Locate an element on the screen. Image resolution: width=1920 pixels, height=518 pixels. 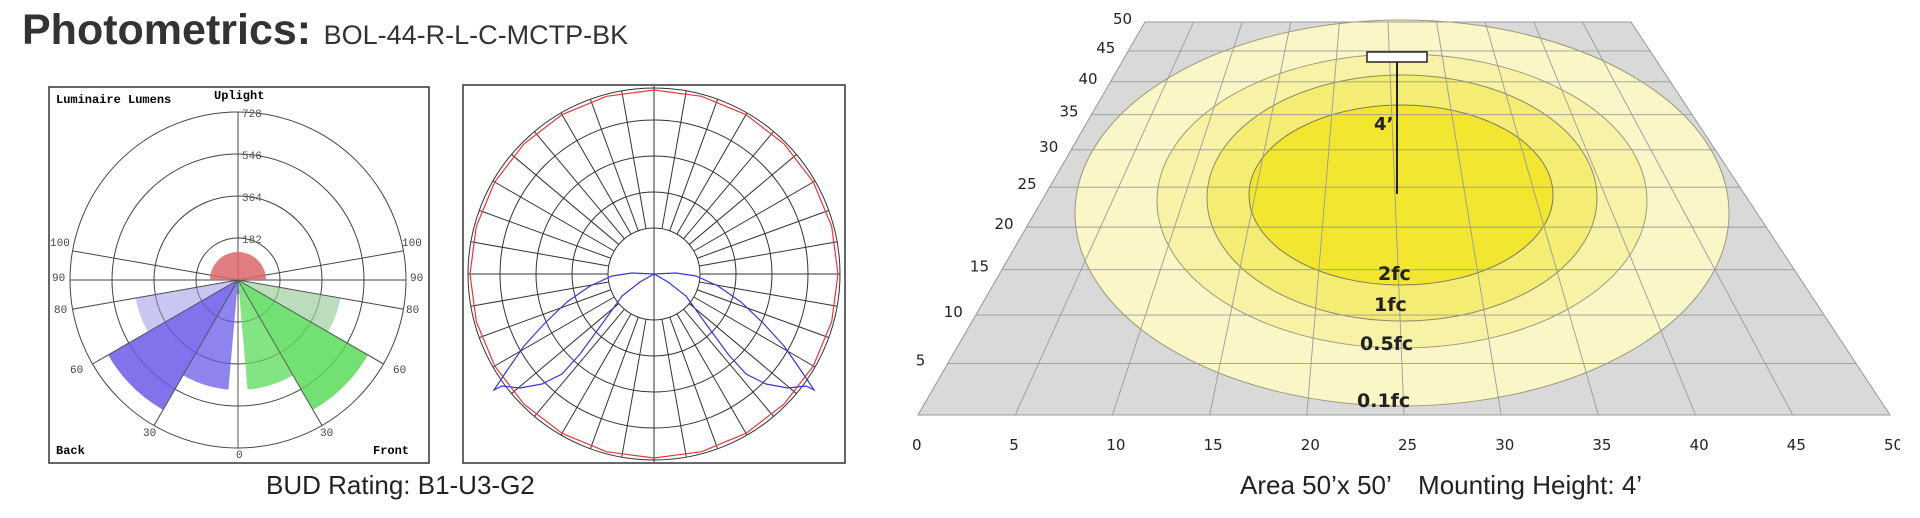
x-tick-label: 45 is located at coordinates (1796, 445).